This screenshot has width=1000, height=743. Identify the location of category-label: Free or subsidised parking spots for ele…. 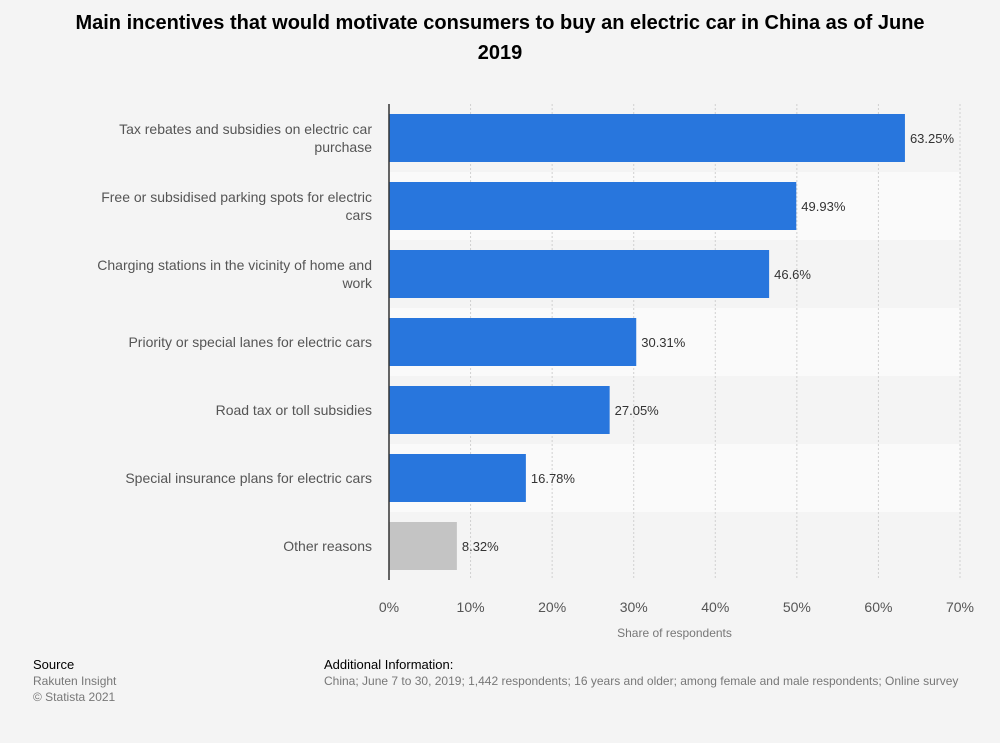
(236, 197).